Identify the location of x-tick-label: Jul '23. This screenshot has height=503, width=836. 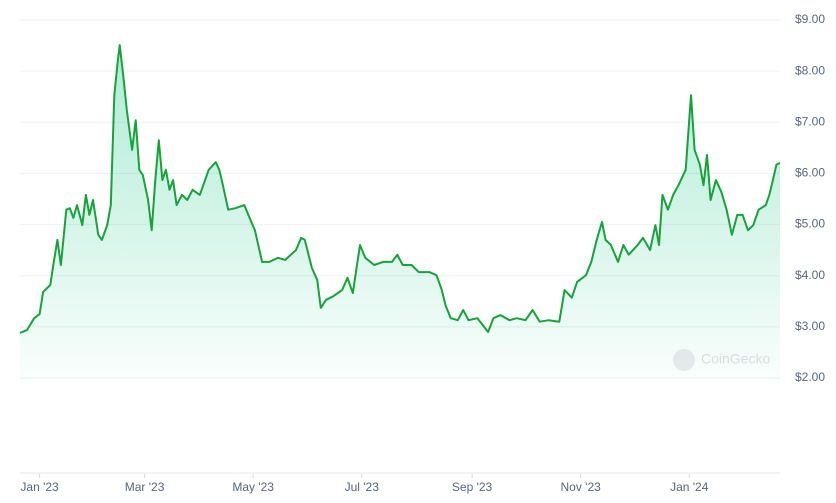
(362, 487).